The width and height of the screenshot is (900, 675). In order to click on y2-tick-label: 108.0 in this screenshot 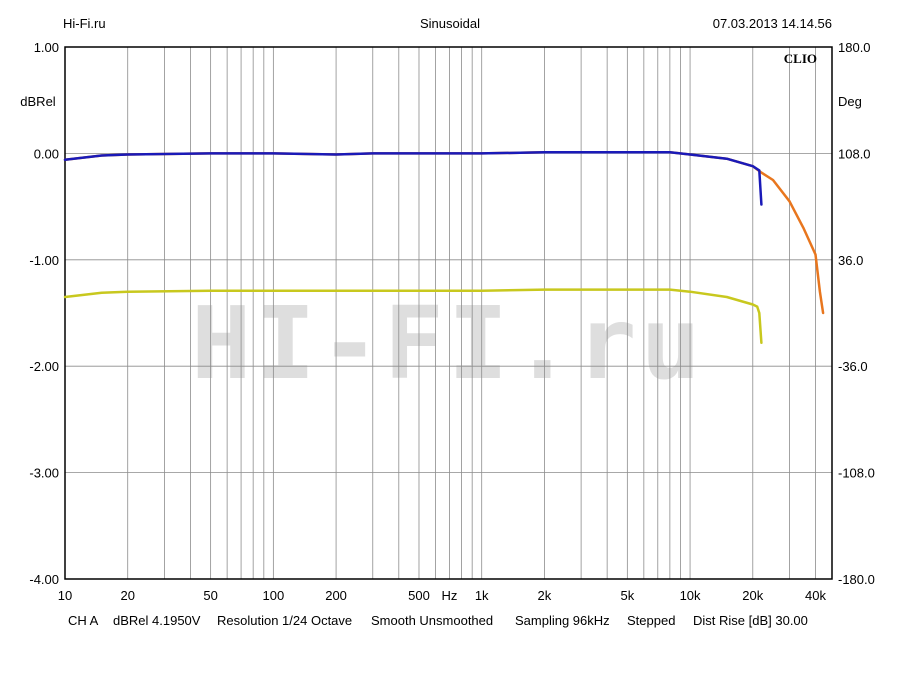, I will do `click(854, 153)`.